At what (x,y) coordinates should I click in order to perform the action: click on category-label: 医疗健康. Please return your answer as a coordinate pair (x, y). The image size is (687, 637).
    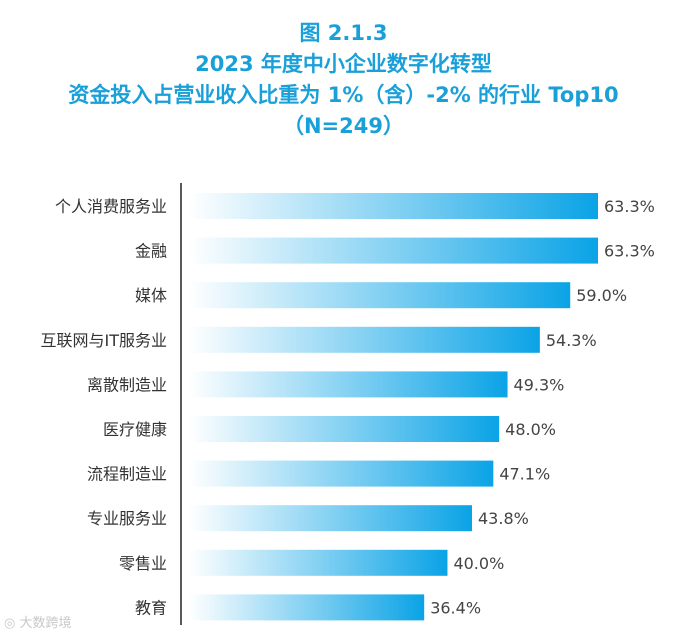
    Looking at the image, I should click on (135, 429).